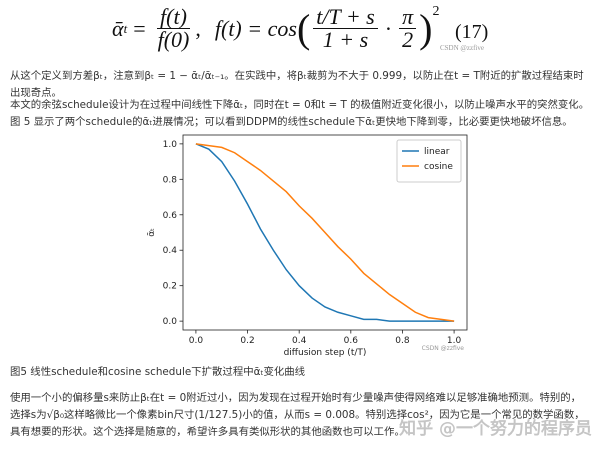  Describe the element at coordinates (351, 341) in the screenshot. I see `x-tick-label: 0.6` at that location.